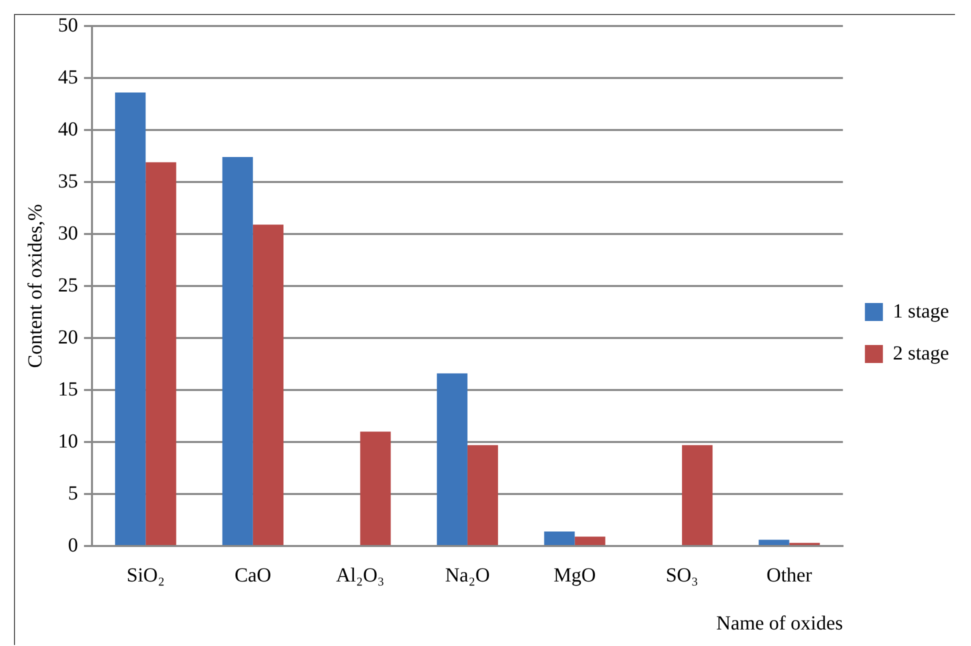 Image resolution: width=971 pixels, height=646 pixels. I want to click on y-tick-label: 35, so click(68, 181).